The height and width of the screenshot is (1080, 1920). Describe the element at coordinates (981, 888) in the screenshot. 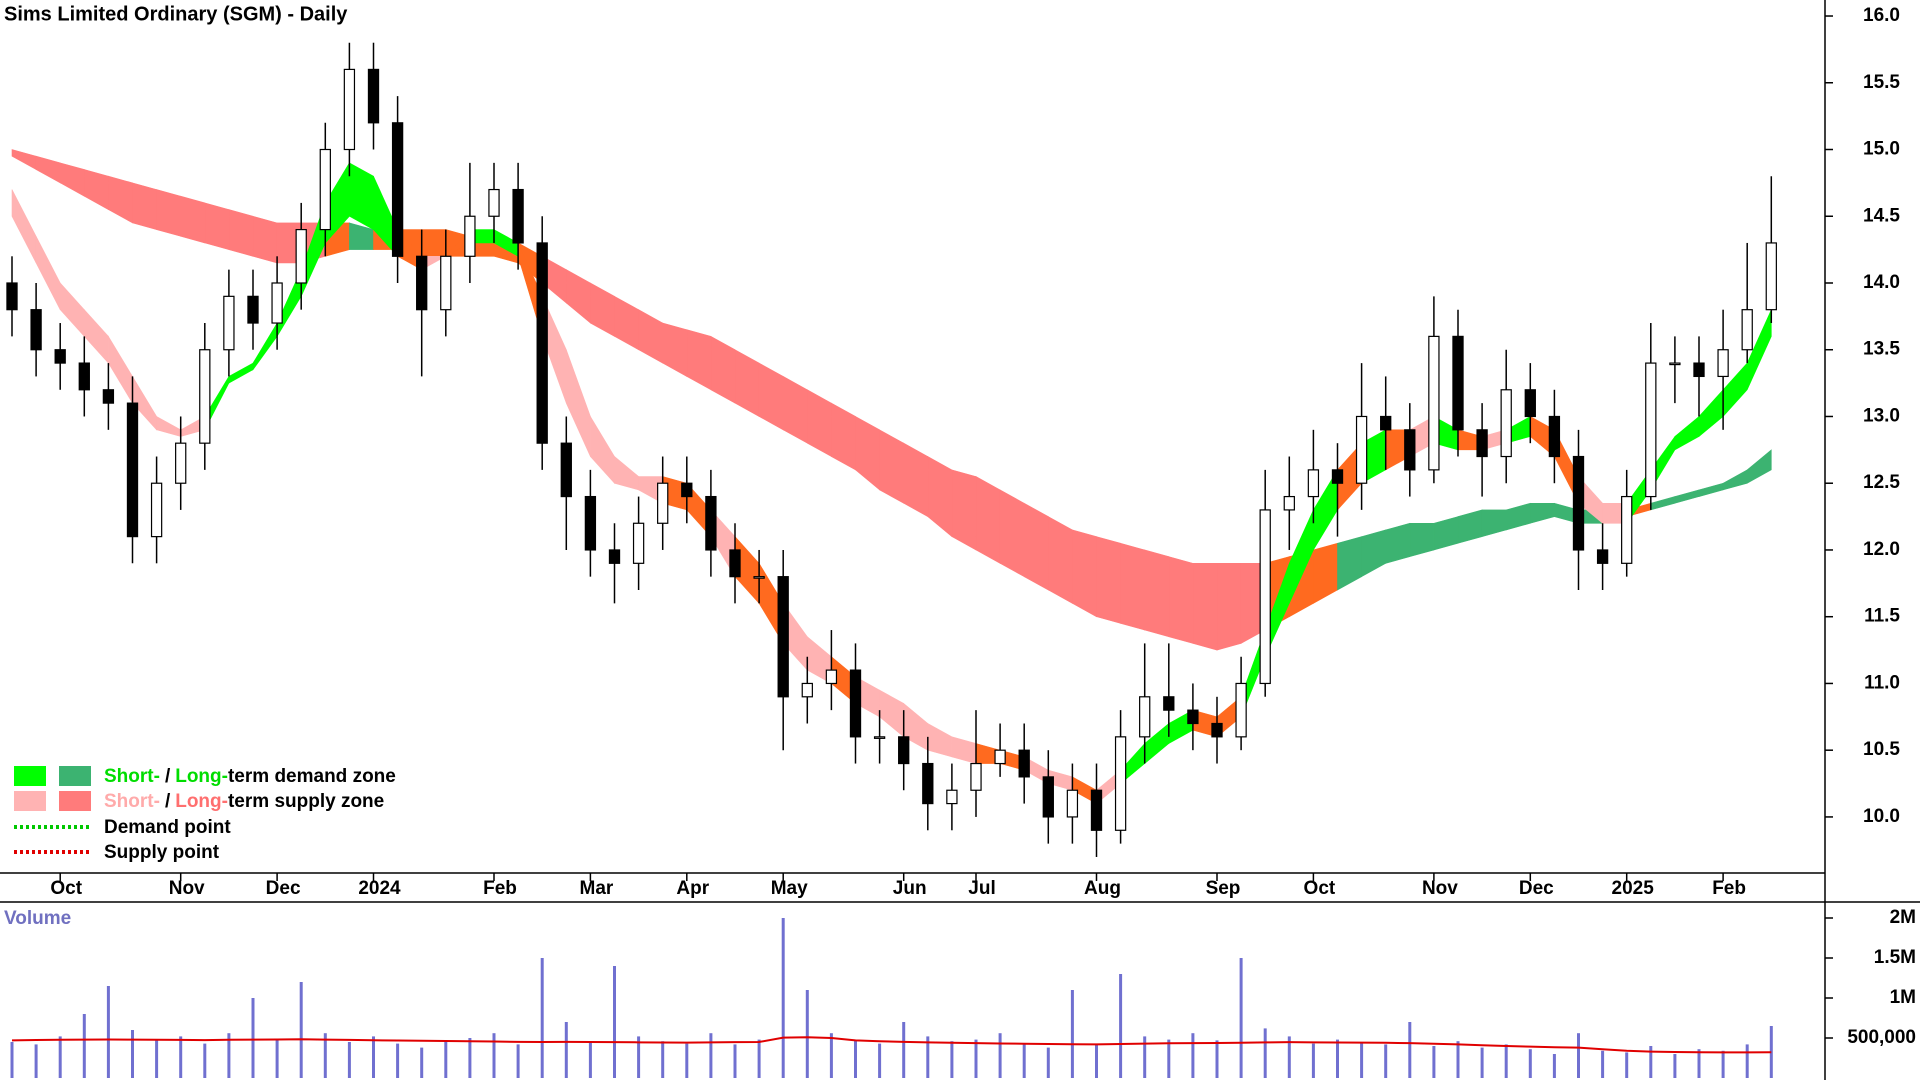

I see `x-tick-label: Jul` at that location.